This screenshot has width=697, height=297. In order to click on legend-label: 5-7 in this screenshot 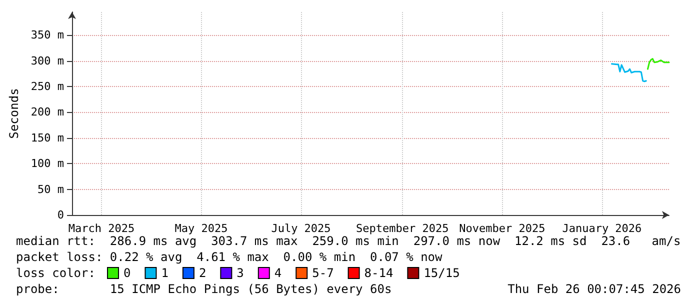, I will do `click(323, 273)`.